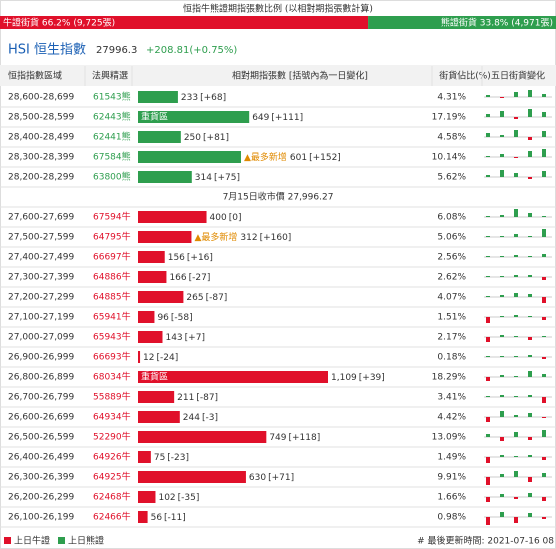  Describe the element at coordinates (497, 23) in the screenshot. I see `bear-ratio-label: 熊證街貨 33.8% (4,971張)` at that location.